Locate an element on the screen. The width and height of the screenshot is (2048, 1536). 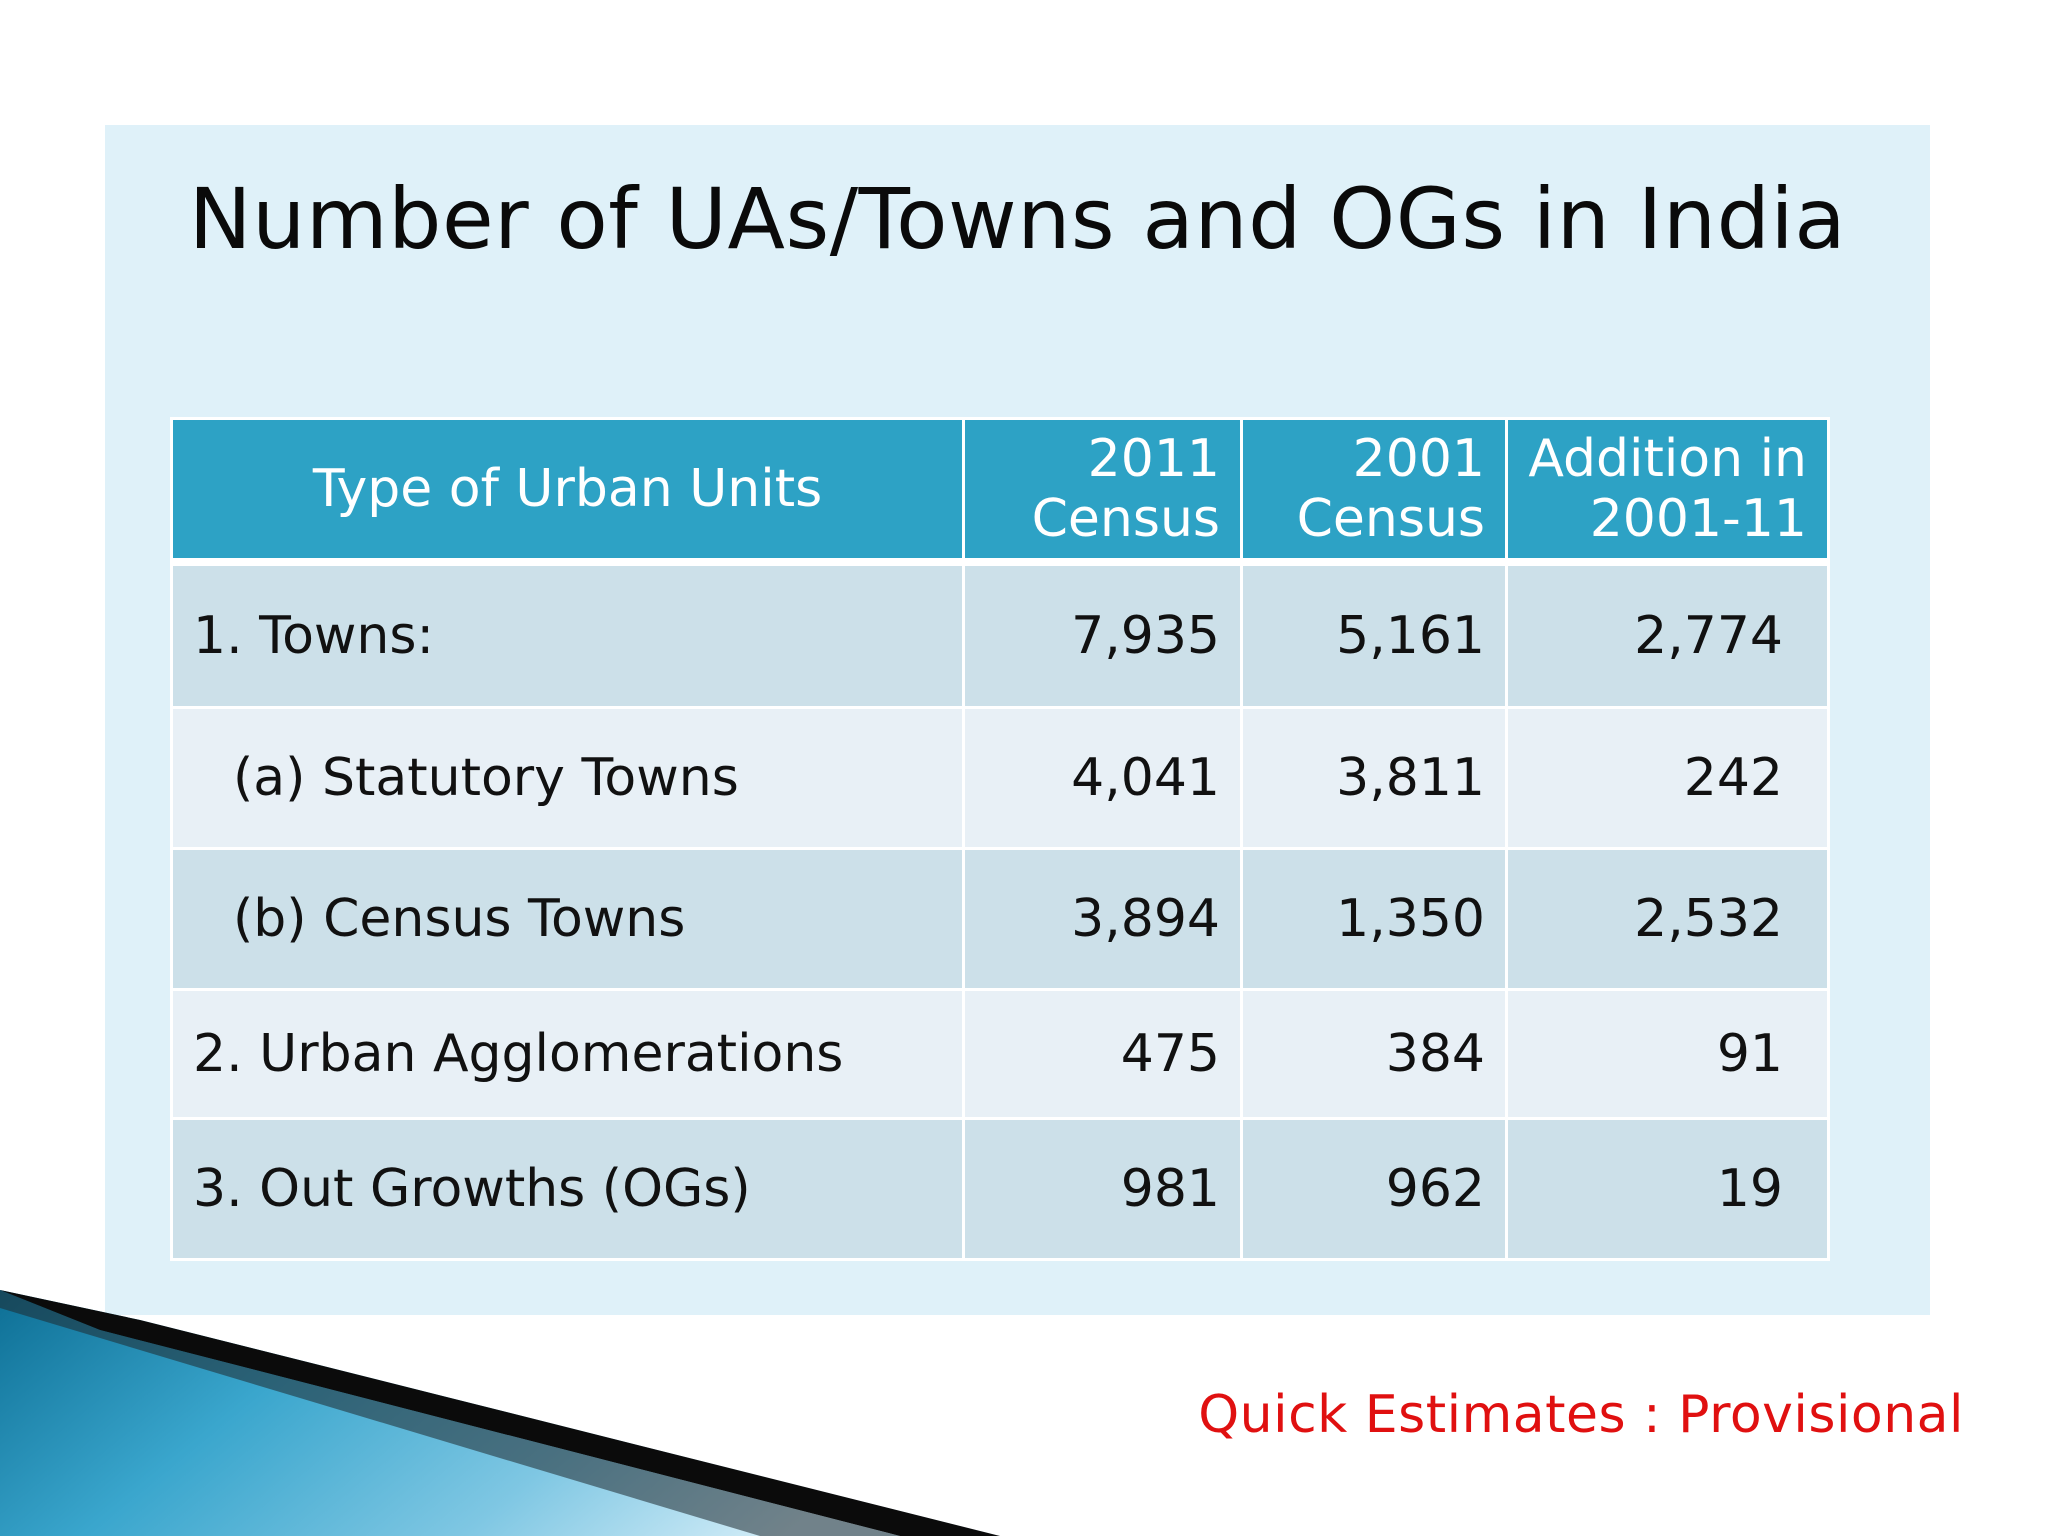
quick-estimates-note: Quick Estimates : Provisional is located at coordinates (1581, 1415).